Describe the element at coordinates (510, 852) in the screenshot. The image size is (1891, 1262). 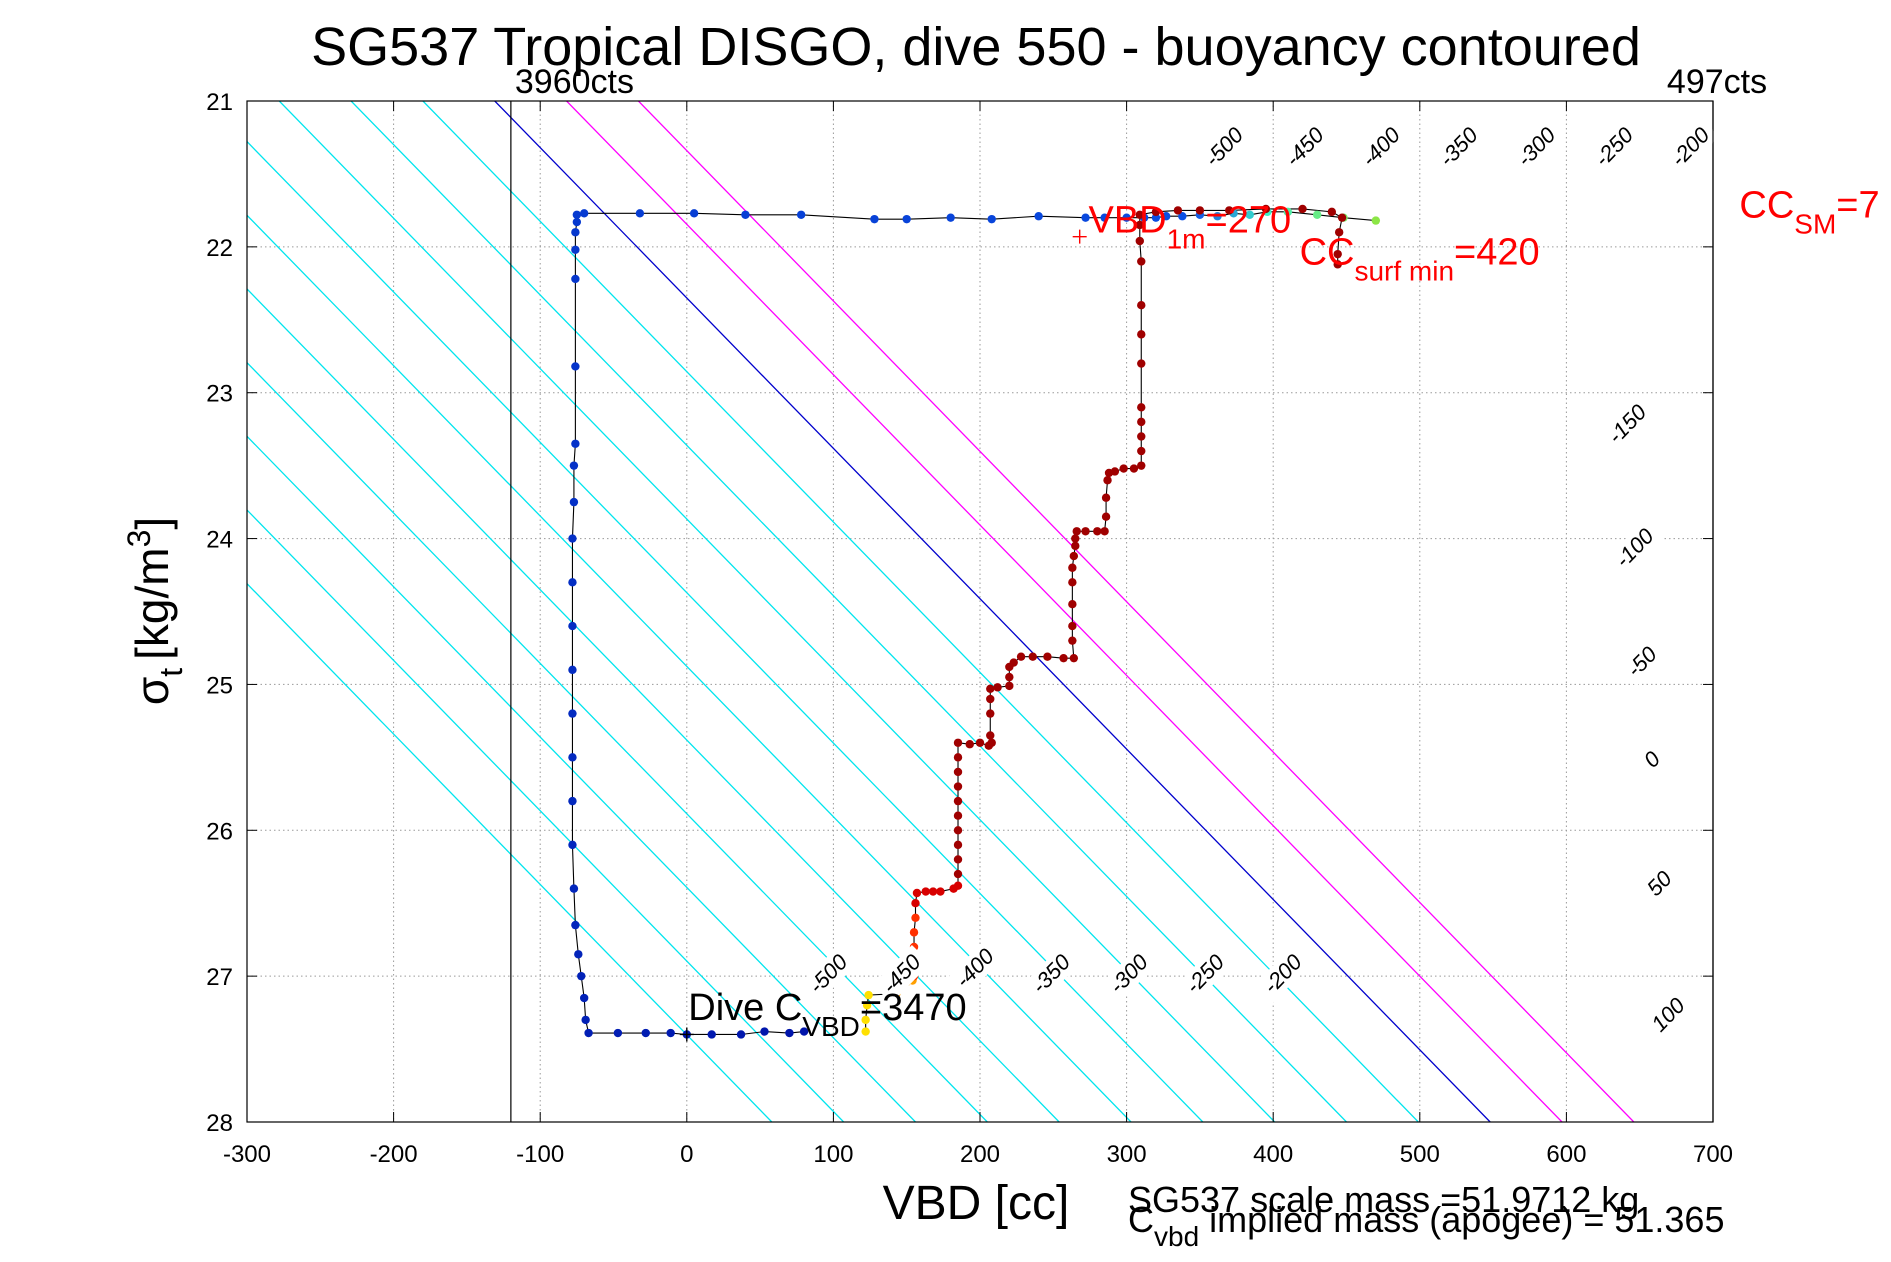
I see `contour-line-neg500` at that location.